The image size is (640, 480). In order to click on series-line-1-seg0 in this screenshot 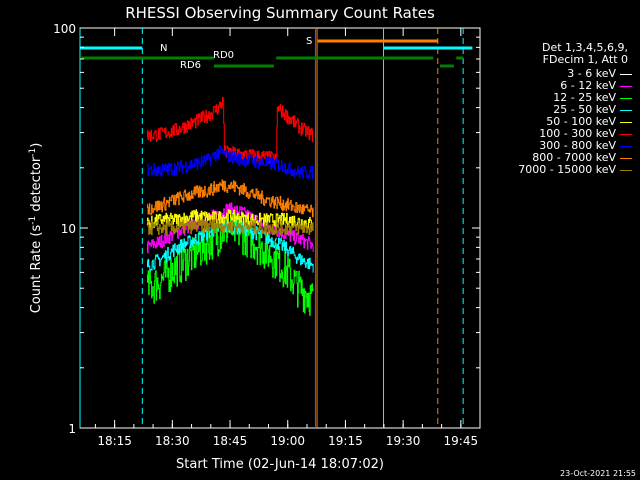, I will do `click(211, 228)`.